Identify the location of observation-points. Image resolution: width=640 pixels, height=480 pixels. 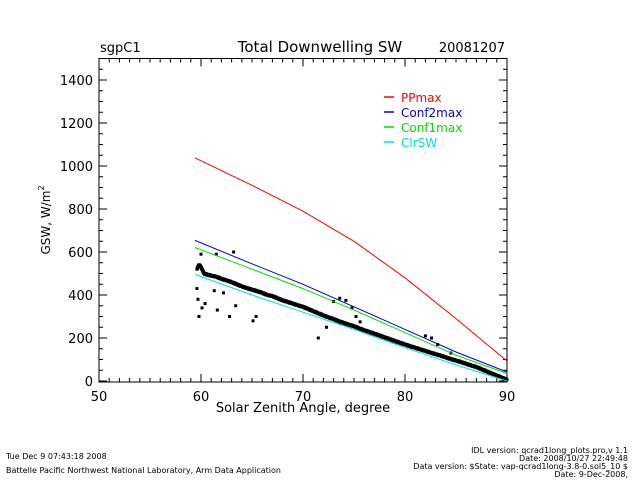
(352, 316).